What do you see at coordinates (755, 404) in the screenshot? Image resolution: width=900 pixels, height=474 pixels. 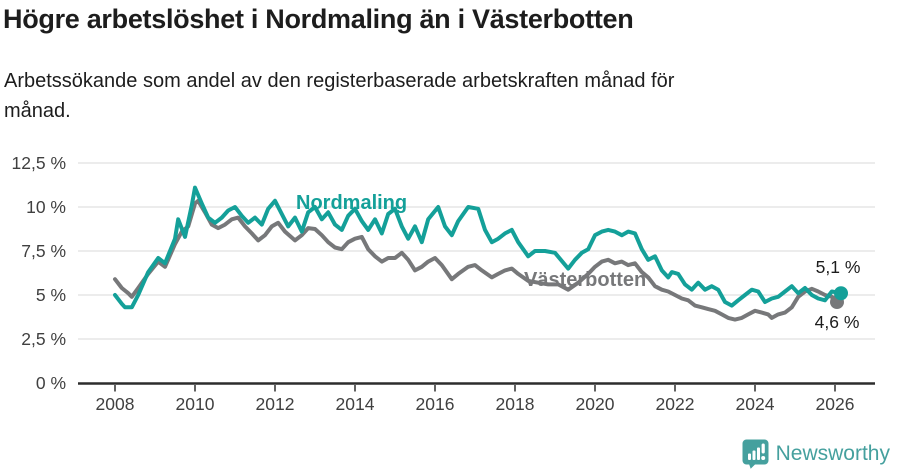 I see `x-tick-label: 2024` at bounding box center [755, 404].